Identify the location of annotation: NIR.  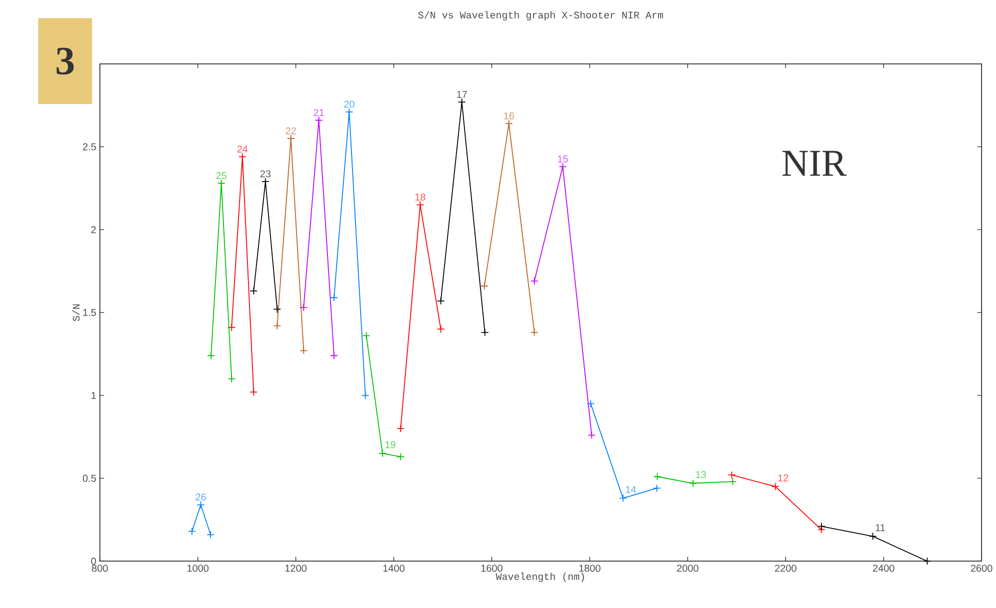
(814, 163).